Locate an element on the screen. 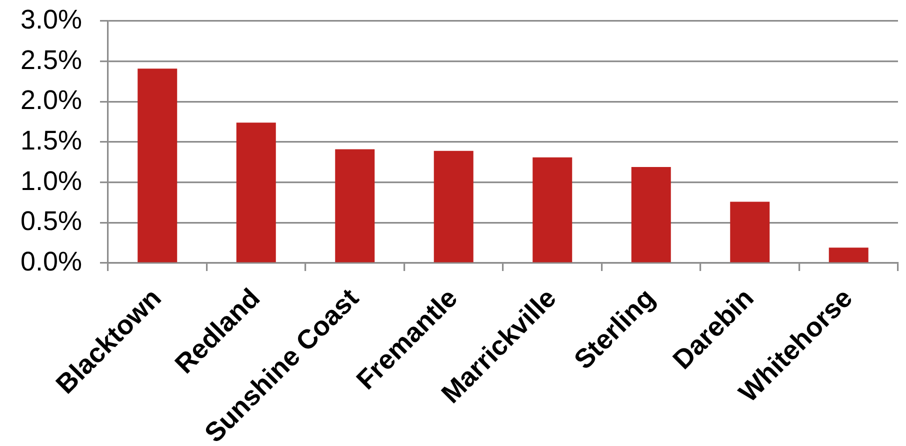  y-tick-label: 0.0% is located at coordinates (51, 261).